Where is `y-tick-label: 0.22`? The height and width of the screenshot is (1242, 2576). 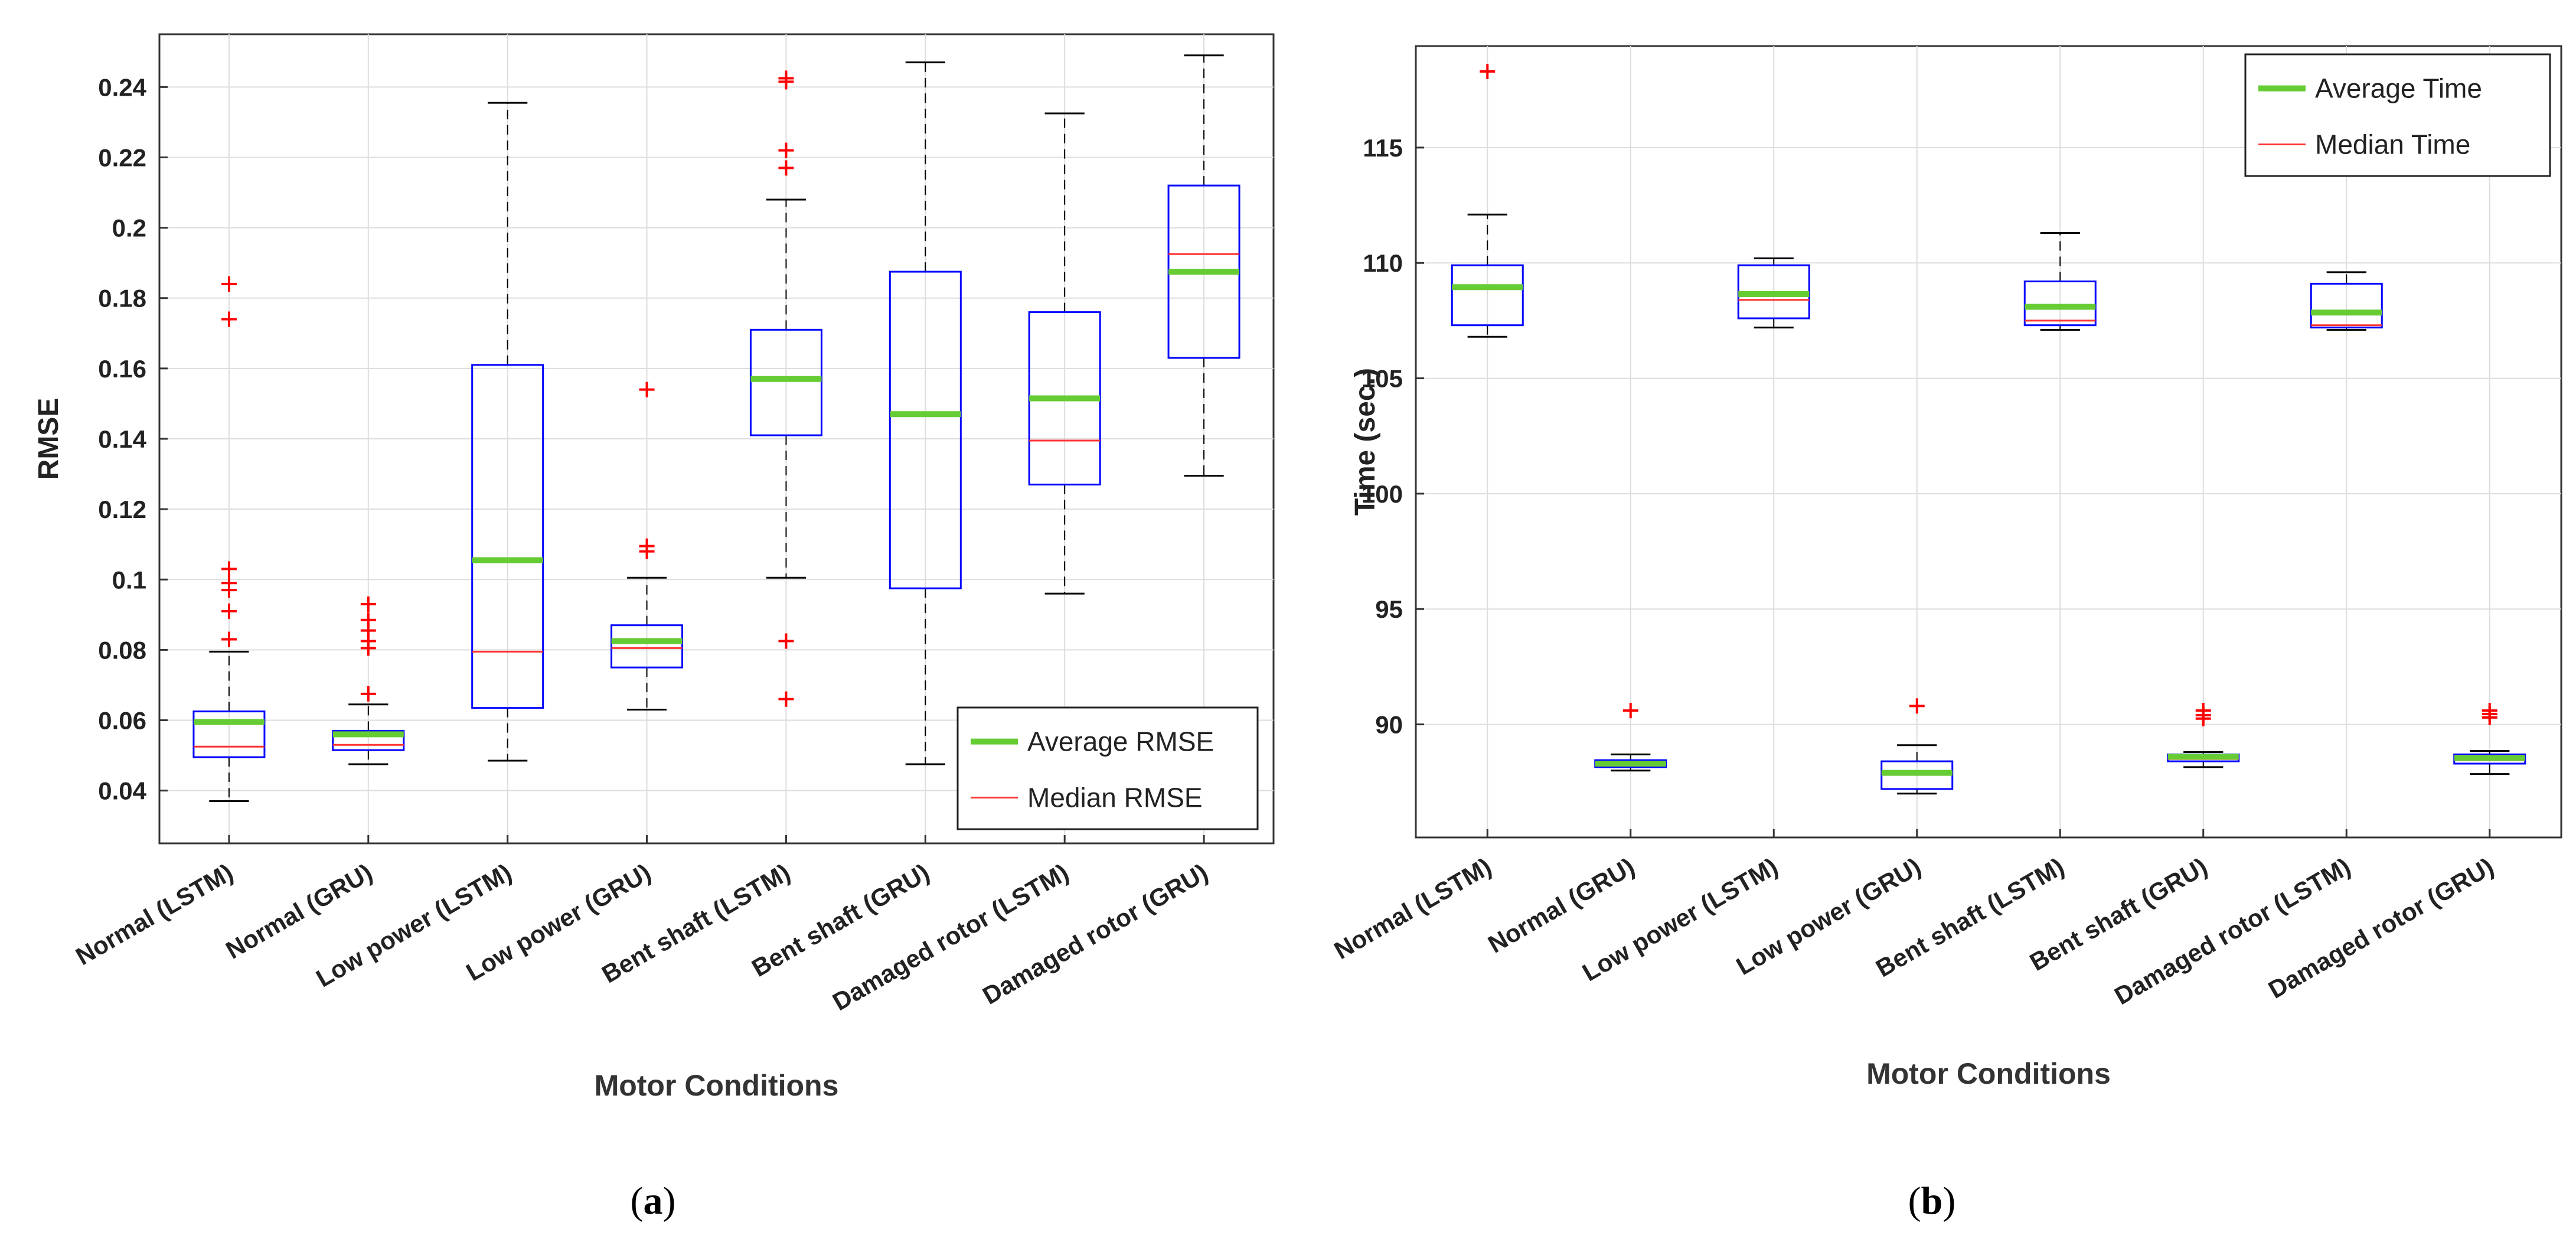 y-tick-label: 0.22 is located at coordinates (122, 157).